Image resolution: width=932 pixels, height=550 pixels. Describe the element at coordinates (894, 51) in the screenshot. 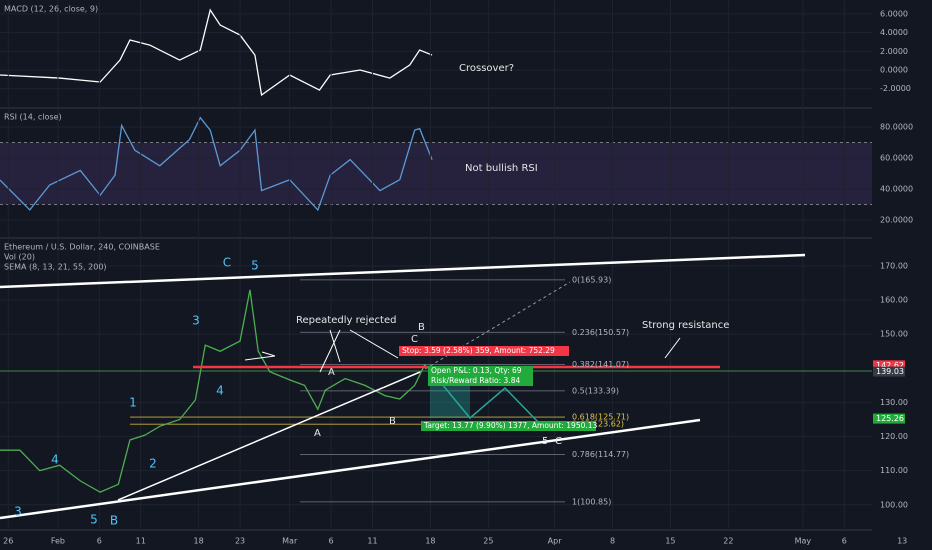

I see `y-tick-label: 2.0000` at that location.